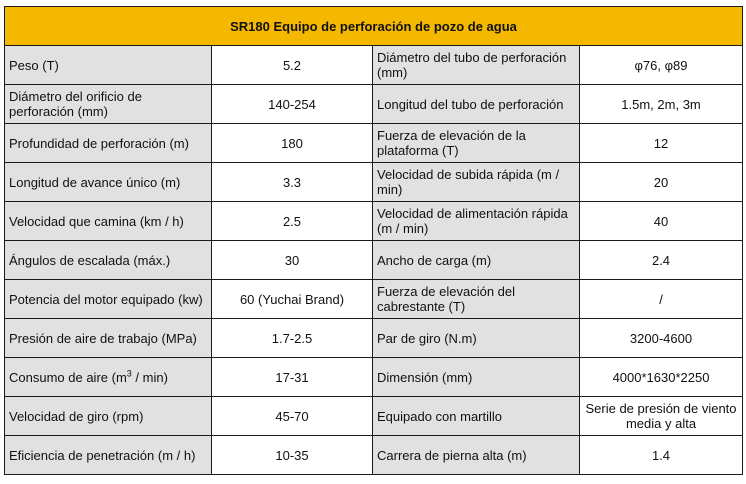  What do you see at coordinates (108, 65) in the screenshot?
I see `spec-label: Peso (T)` at bounding box center [108, 65].